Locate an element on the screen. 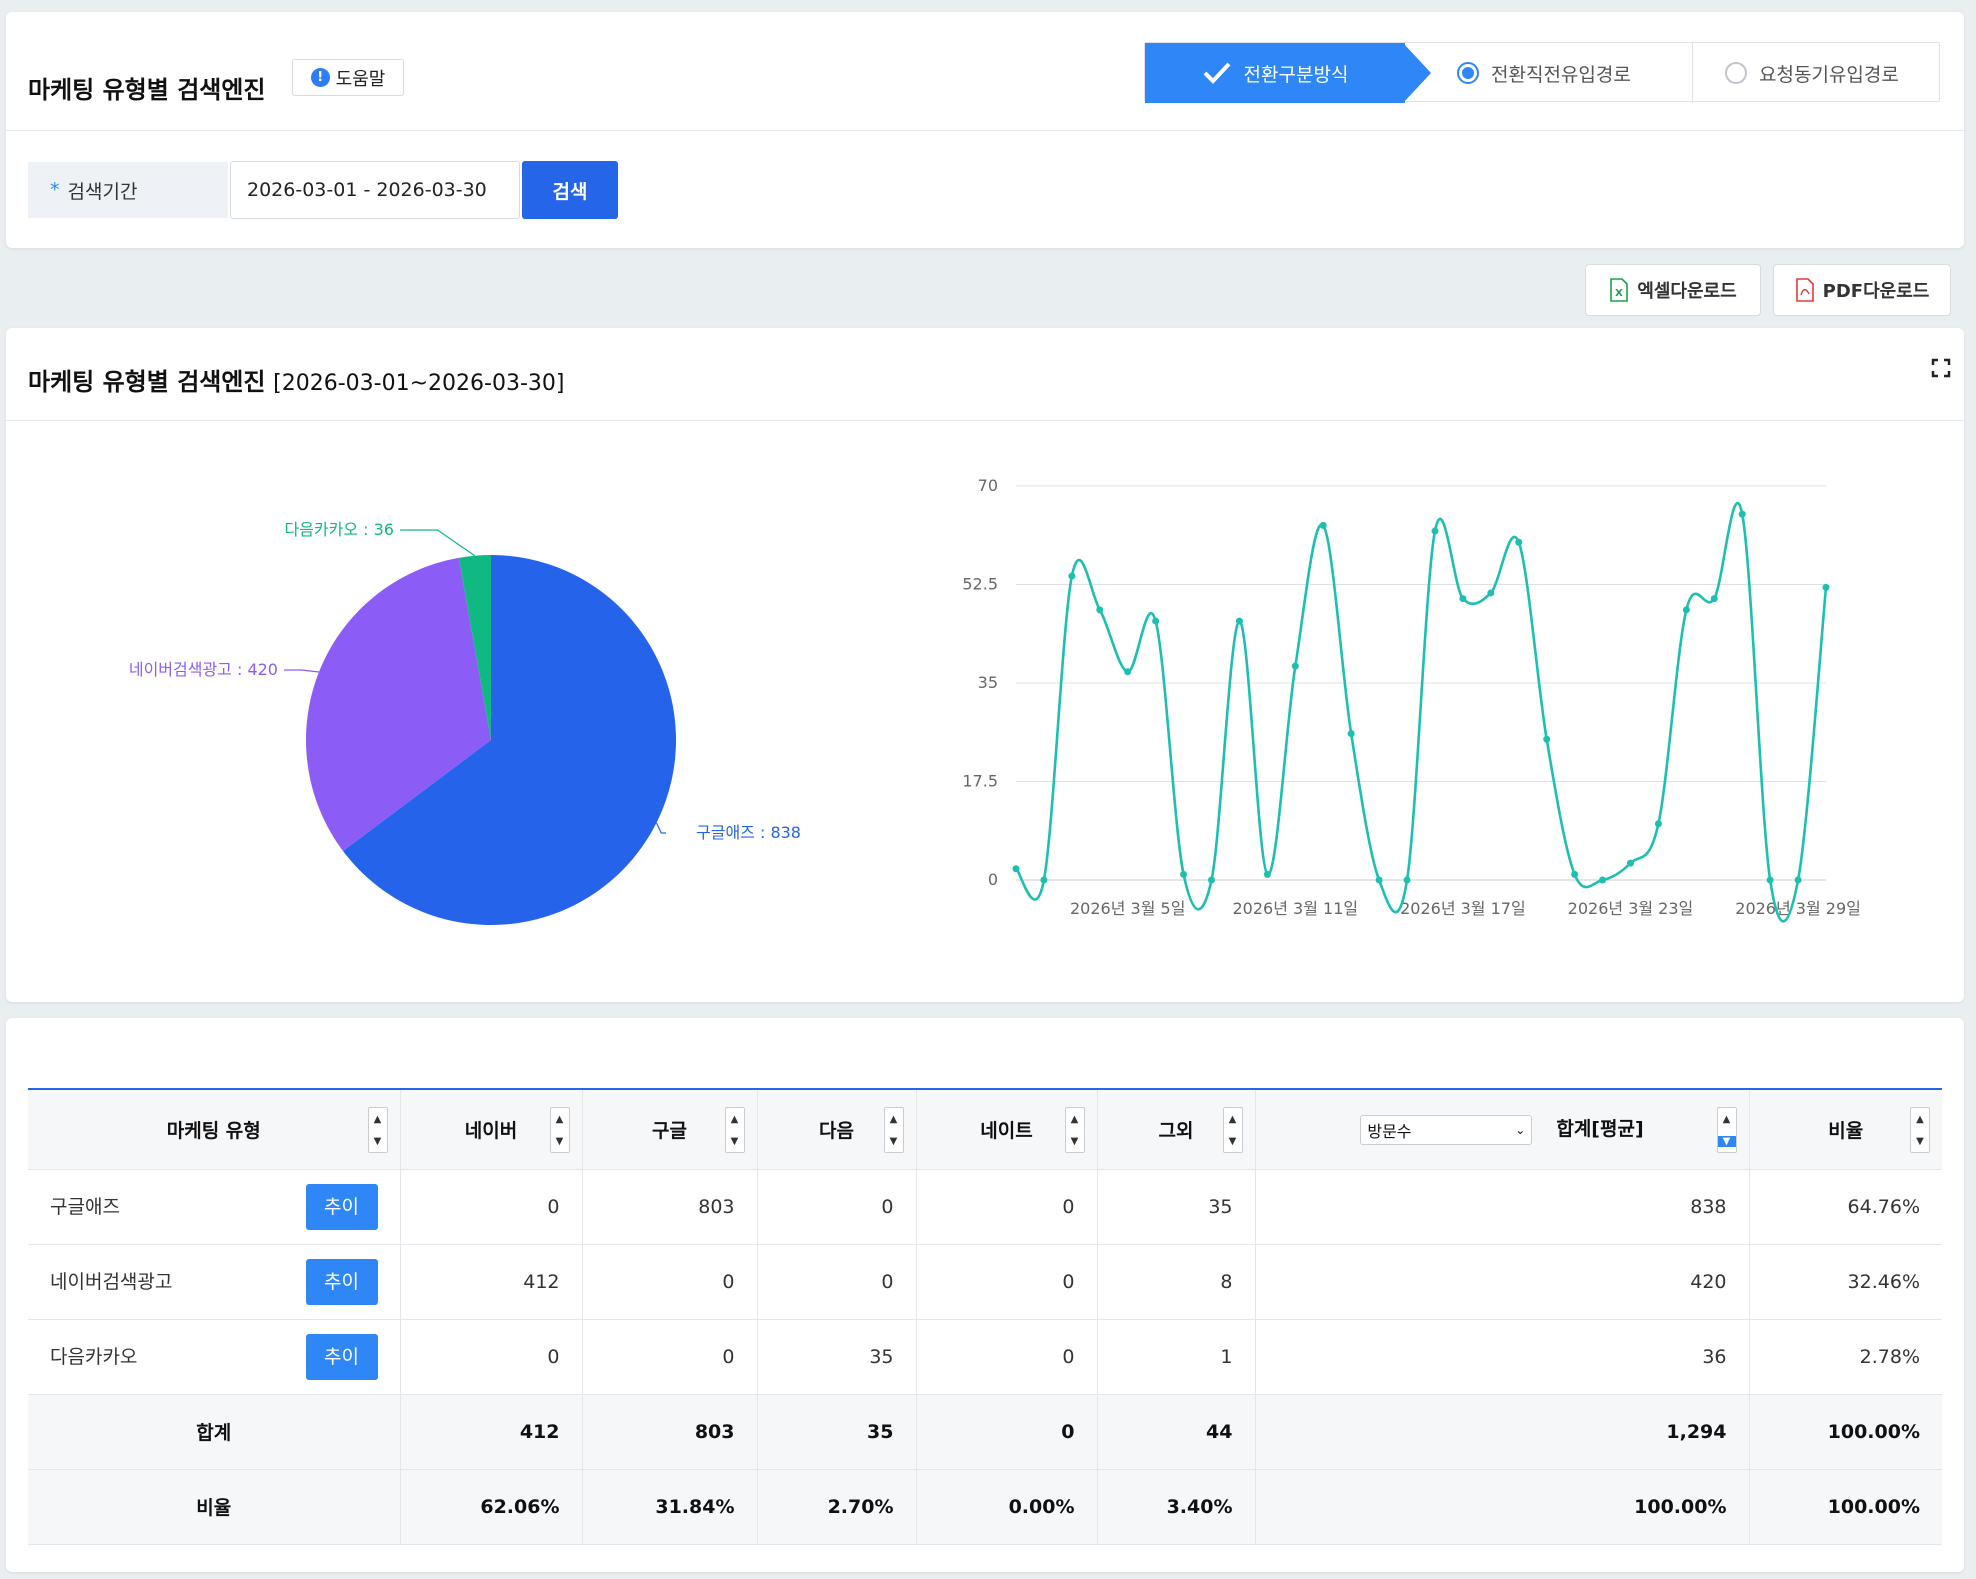 This screenshot has width=1976, height=1579. col-header-label: 합계[평균] is located at coordinates (1600, 1129).